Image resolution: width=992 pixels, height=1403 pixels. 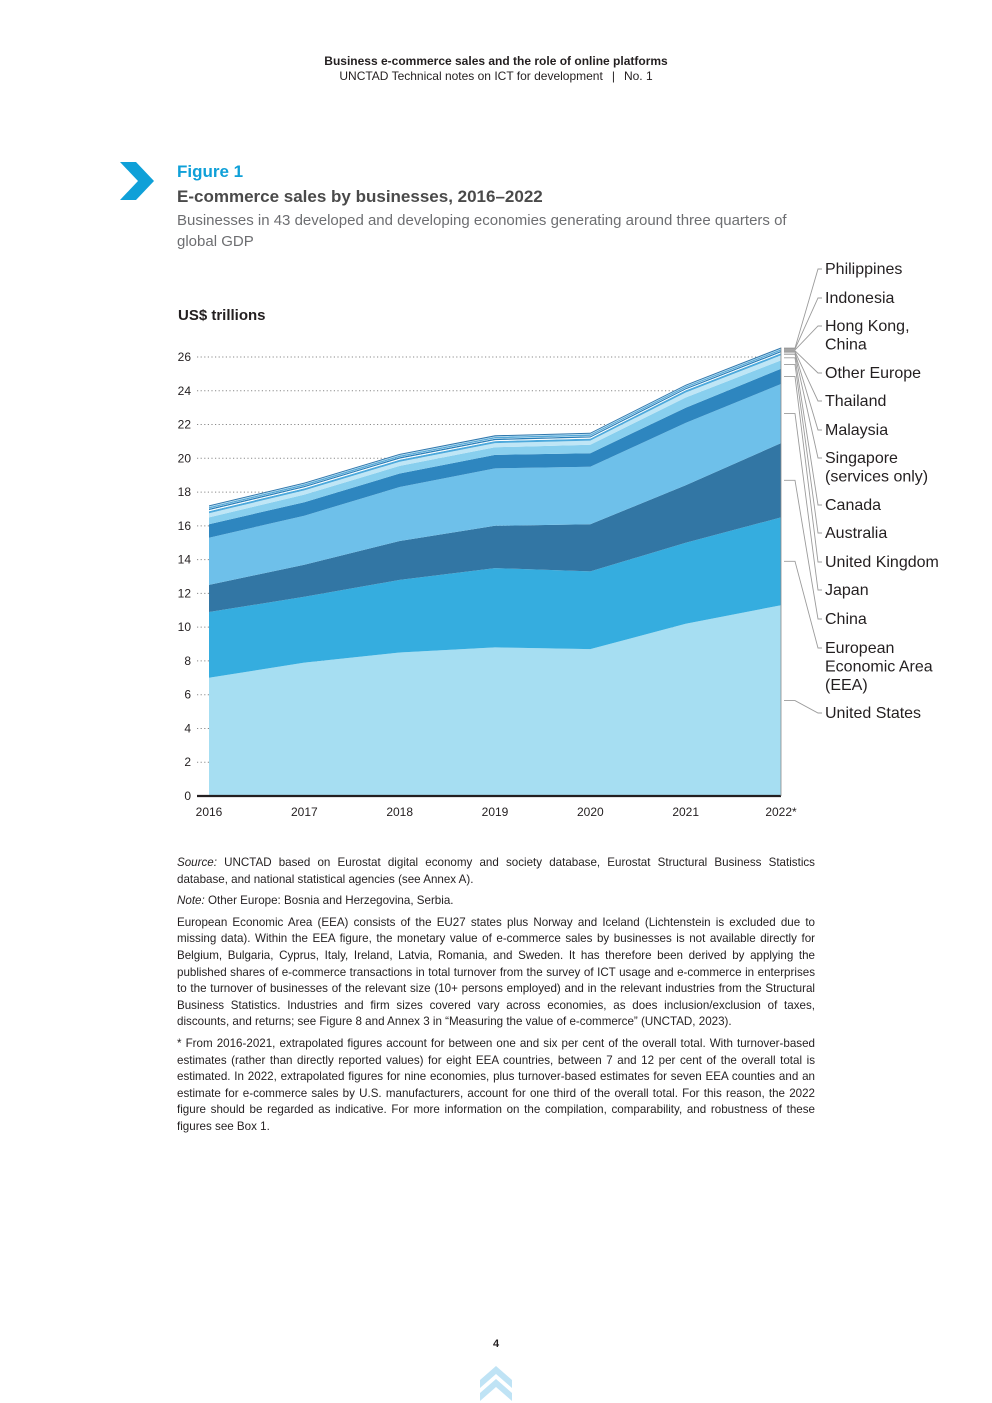 What do you see at coordinates (185, 526) in the screenshot?
I see `y-tick-label: 16` at bounding box center [185, 526].